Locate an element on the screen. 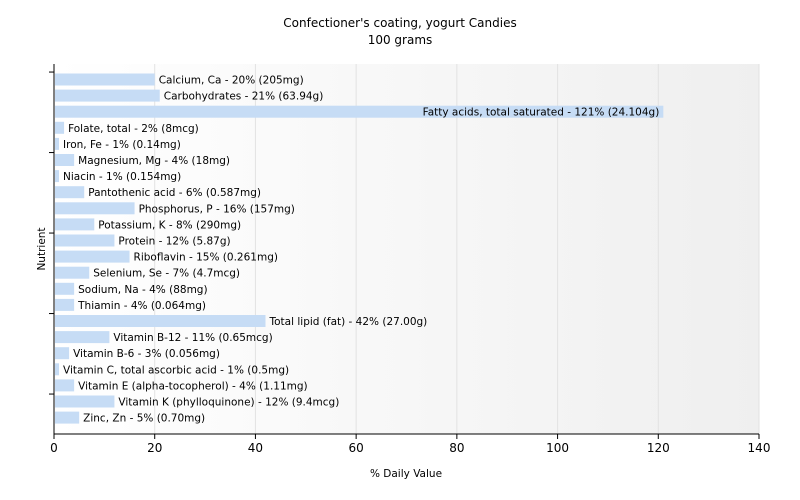  bar-label: Vitamin B-12 - 11% (0.65mcg) is located at coordinates (192, 338).